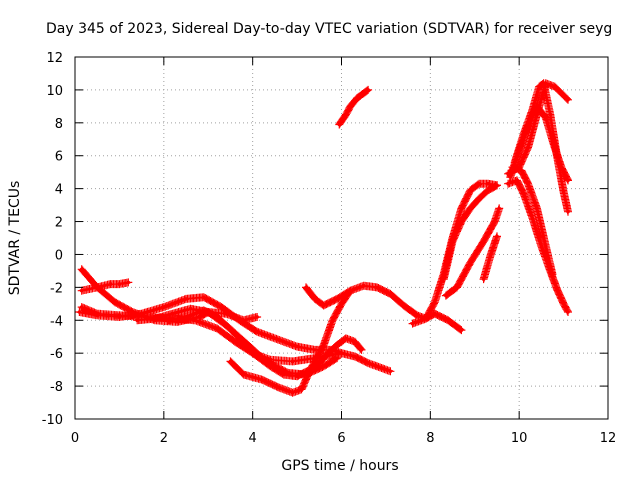 This screenshot has height=480, width=640. I want to click on x-tick-label: 12, so click(608, 438).